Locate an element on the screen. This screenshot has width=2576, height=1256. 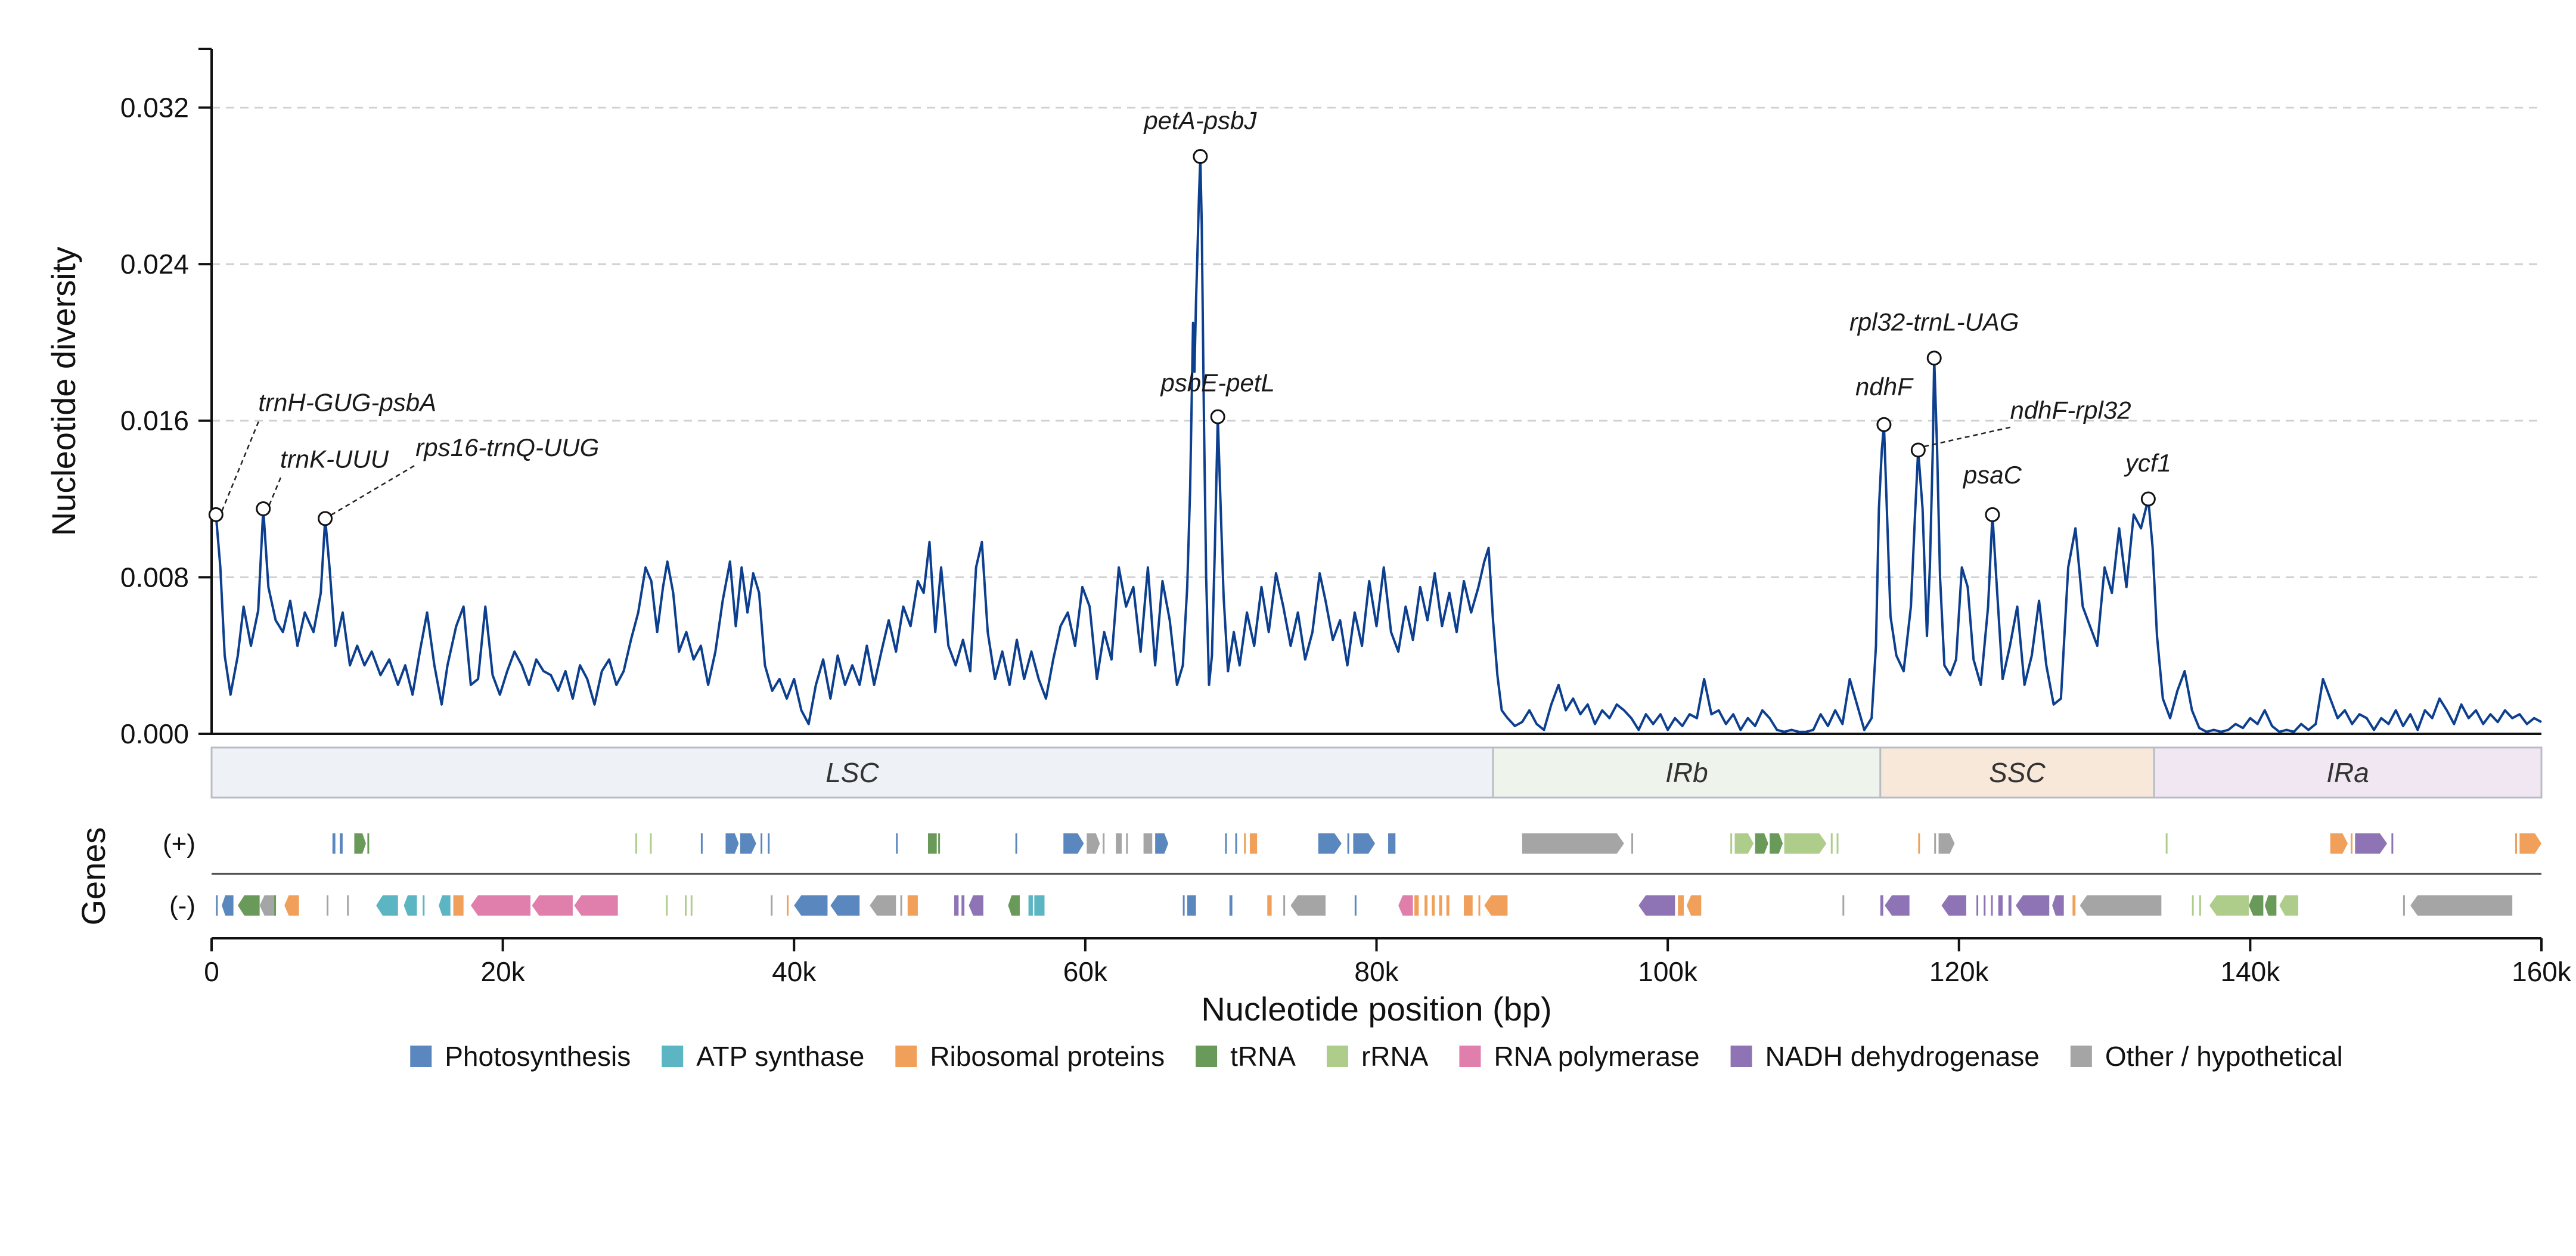
region-label: IRa is located at coordinates (2348, 772).